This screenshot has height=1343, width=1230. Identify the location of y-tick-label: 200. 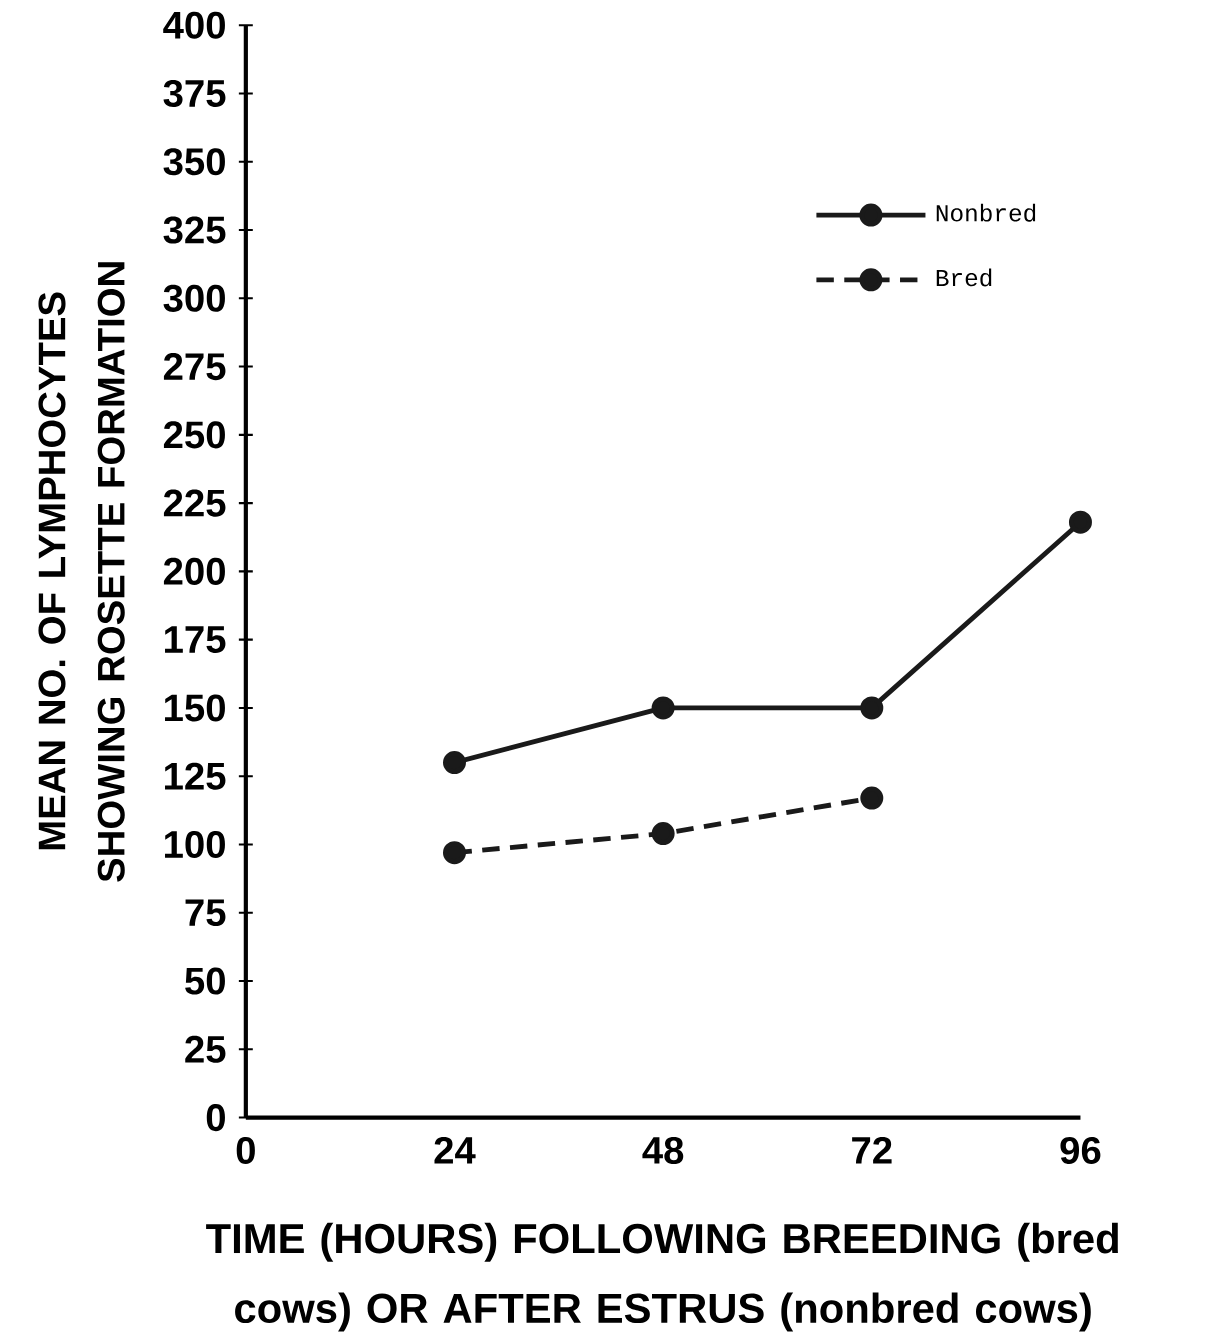
(194, 571).